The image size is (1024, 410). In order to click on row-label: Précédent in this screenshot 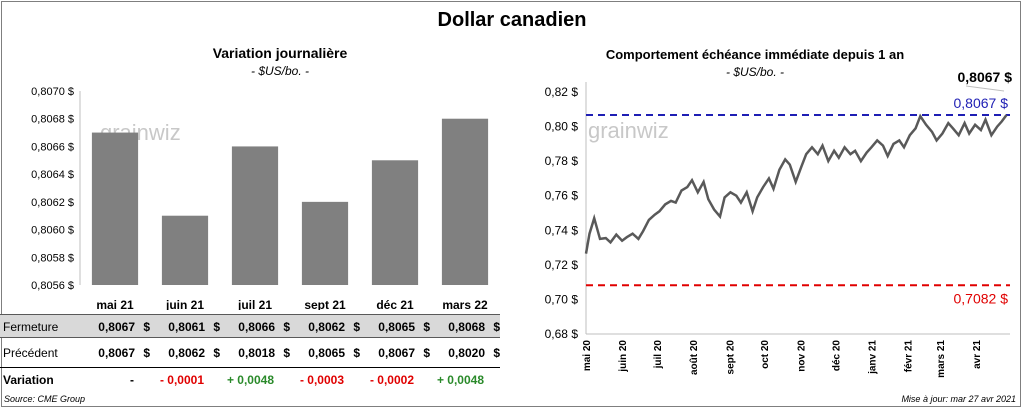, I will do `click(30, 353)`.